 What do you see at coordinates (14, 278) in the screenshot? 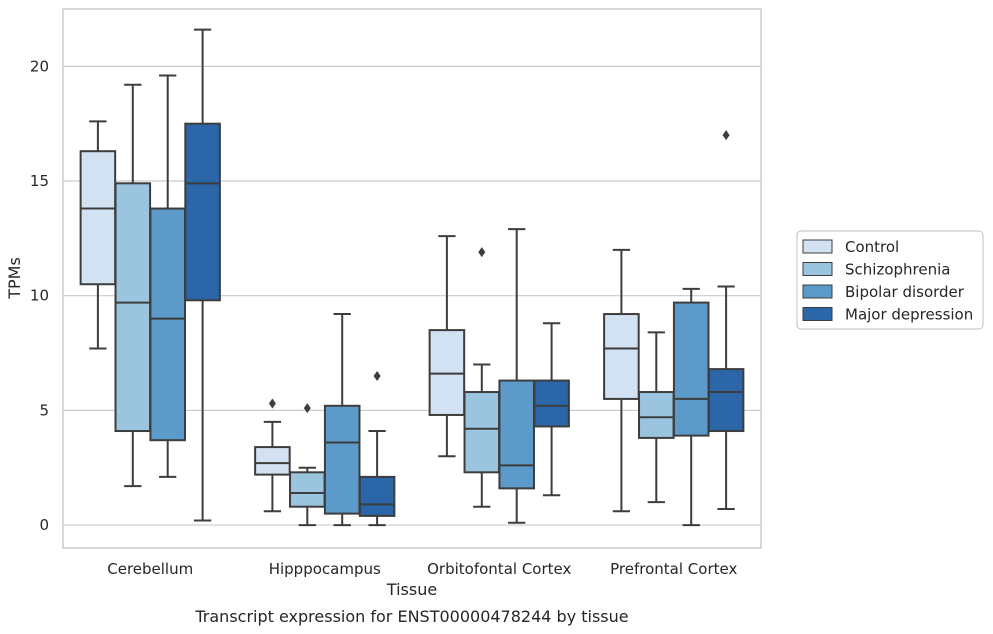
I see `y-axis-title: TPMs` at bounding box center [14, 278].